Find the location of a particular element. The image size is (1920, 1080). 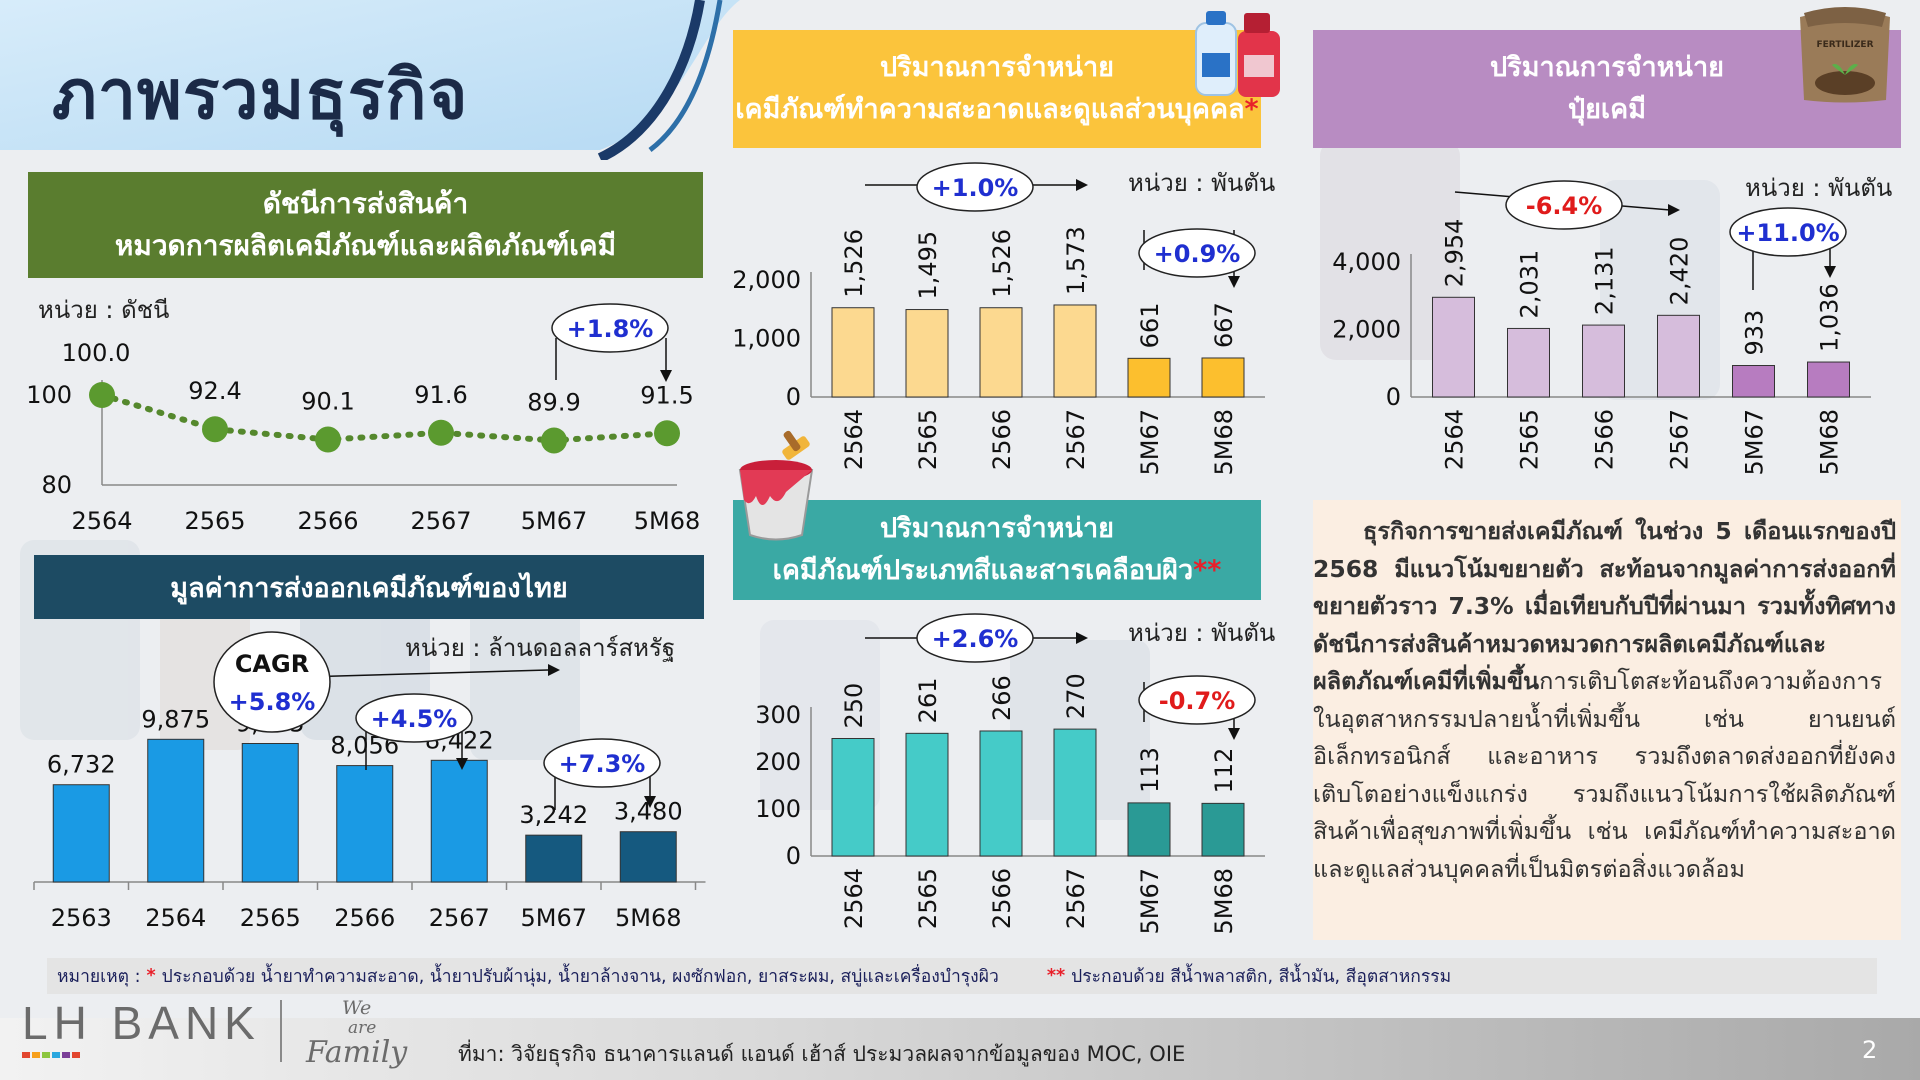

paint-badge-b: -0.7% is located at coordinates (1197, 701).